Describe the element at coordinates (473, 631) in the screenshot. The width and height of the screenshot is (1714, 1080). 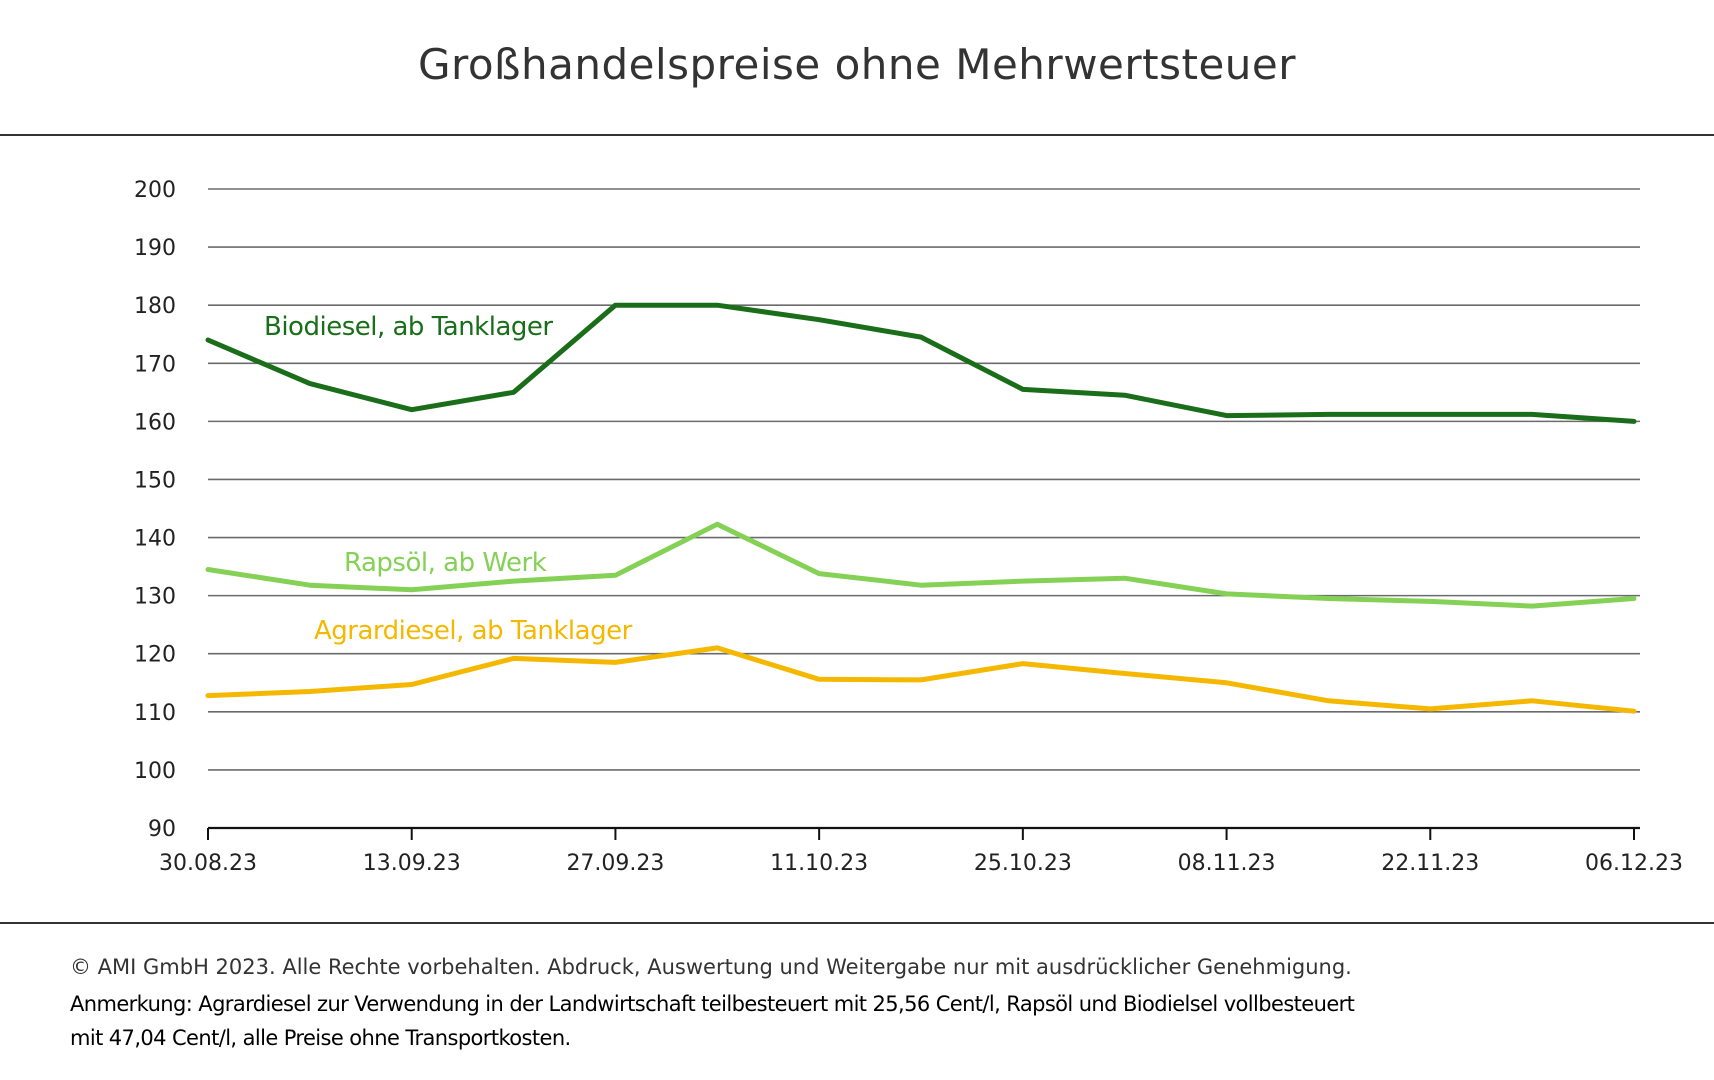
I see `series-label-2: Agrardiesel, ab Tanklager` at that location.